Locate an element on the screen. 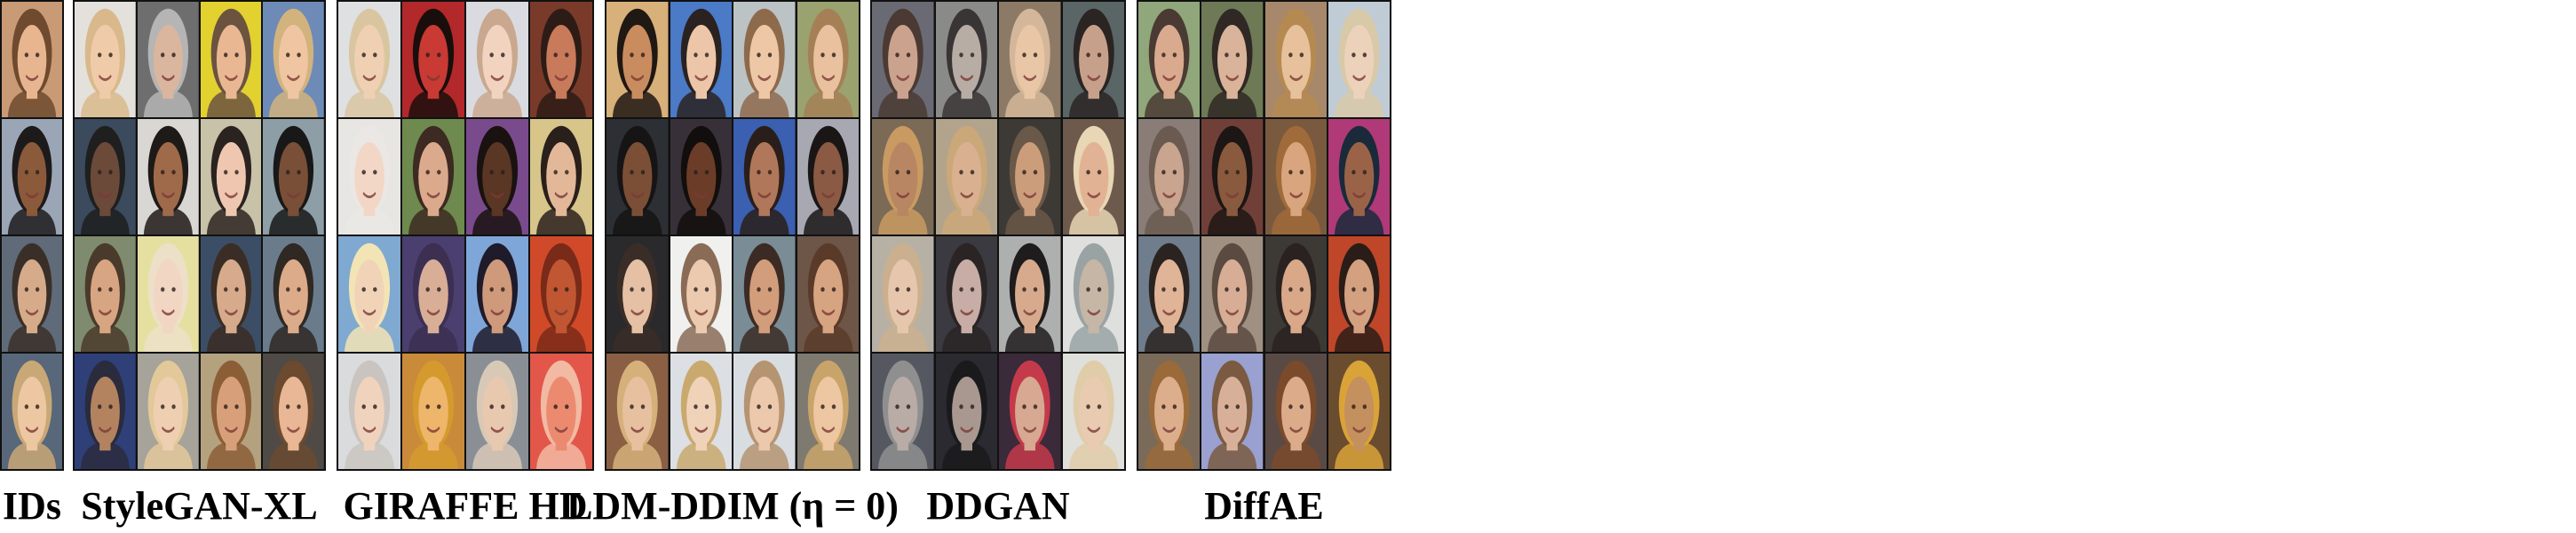  diffae-panel is located at coordinates (1264, 235).